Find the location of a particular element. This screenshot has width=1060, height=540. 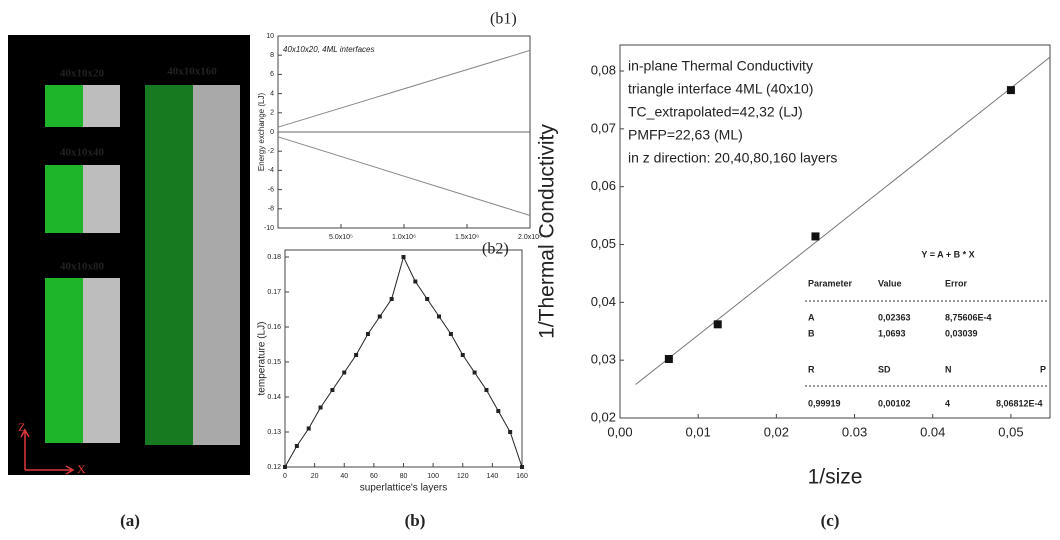

annotation: 40x10x20, 4ML interfaces is located at coordinates (328, 49).